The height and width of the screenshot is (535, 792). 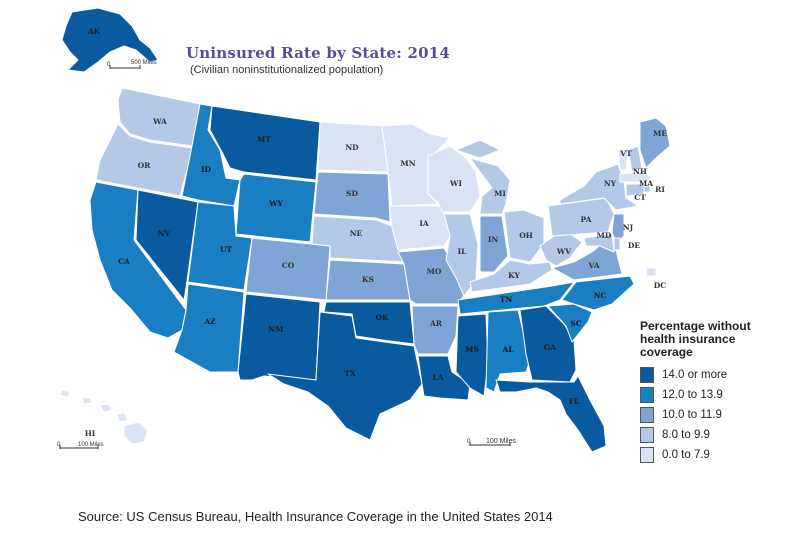 What do you see at coordinates (59, 445) in the screenshot?
I see `hawaii-scale-zero: 0` at bounding box center [59, 445].